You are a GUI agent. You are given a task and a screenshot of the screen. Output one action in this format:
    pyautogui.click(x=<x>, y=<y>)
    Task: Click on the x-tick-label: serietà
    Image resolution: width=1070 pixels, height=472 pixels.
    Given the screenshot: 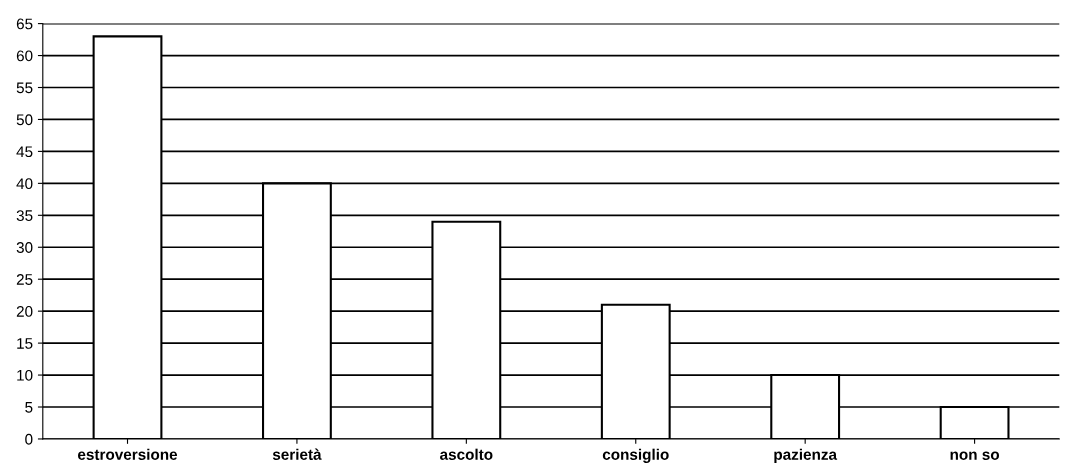 What is the action you would take?
    pyautogui.click(x=297, y=454)
    